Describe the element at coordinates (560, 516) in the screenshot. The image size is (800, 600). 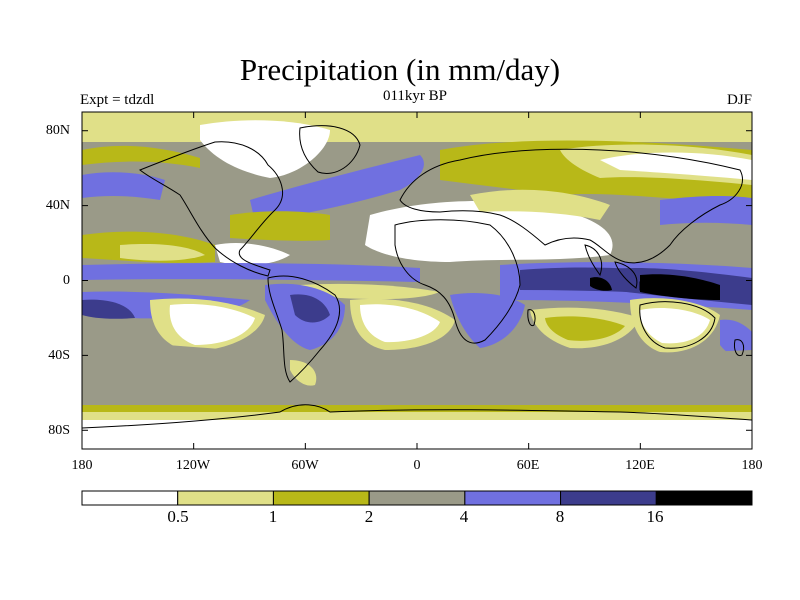
I see `colorbar-label-8: 8` at that location.